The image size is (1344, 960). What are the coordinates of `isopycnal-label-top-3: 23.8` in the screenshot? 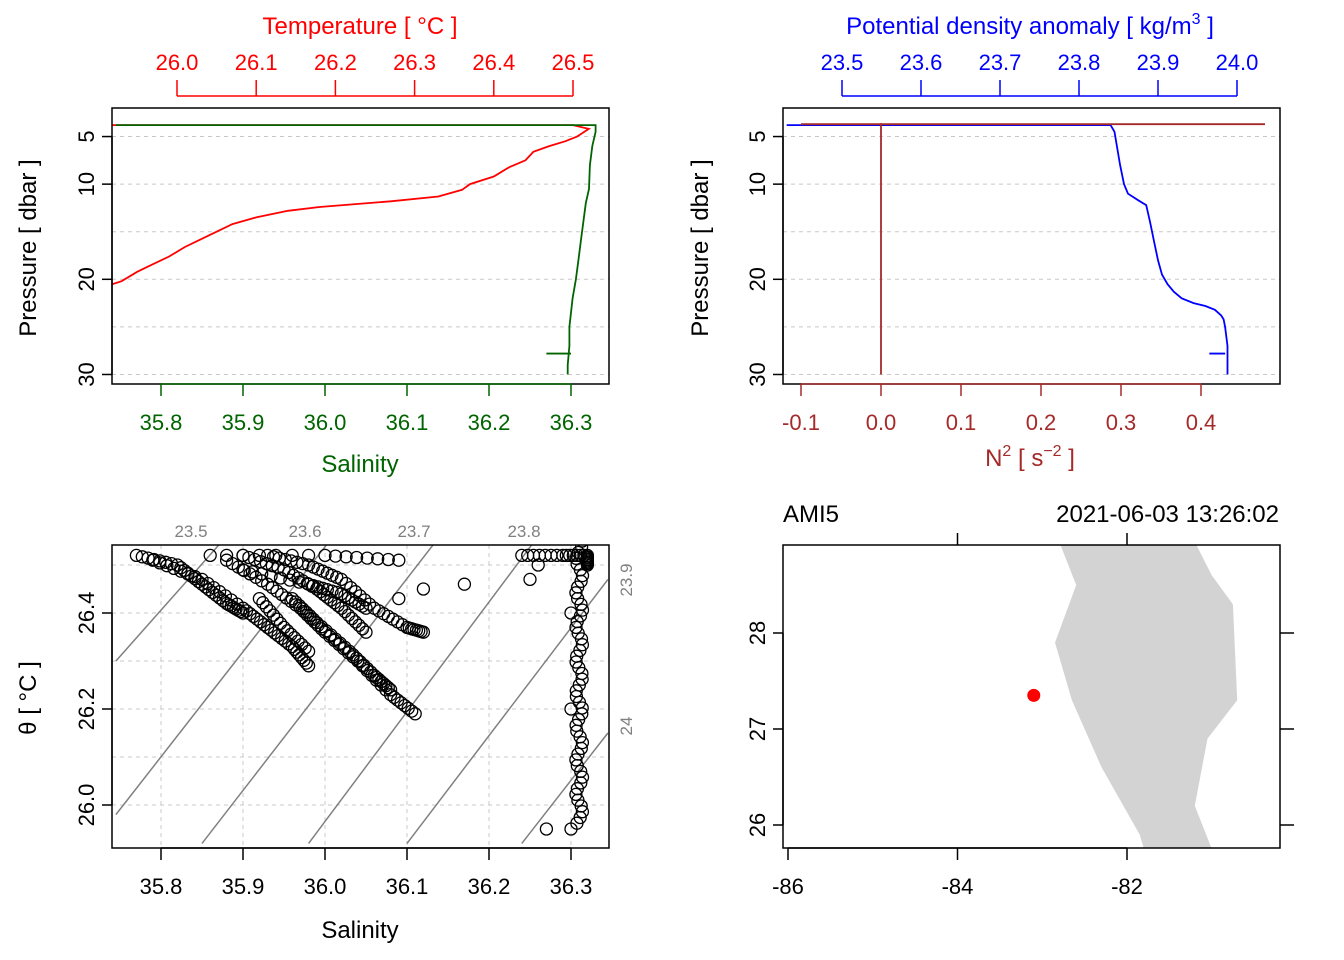 It's located at (523, 531).